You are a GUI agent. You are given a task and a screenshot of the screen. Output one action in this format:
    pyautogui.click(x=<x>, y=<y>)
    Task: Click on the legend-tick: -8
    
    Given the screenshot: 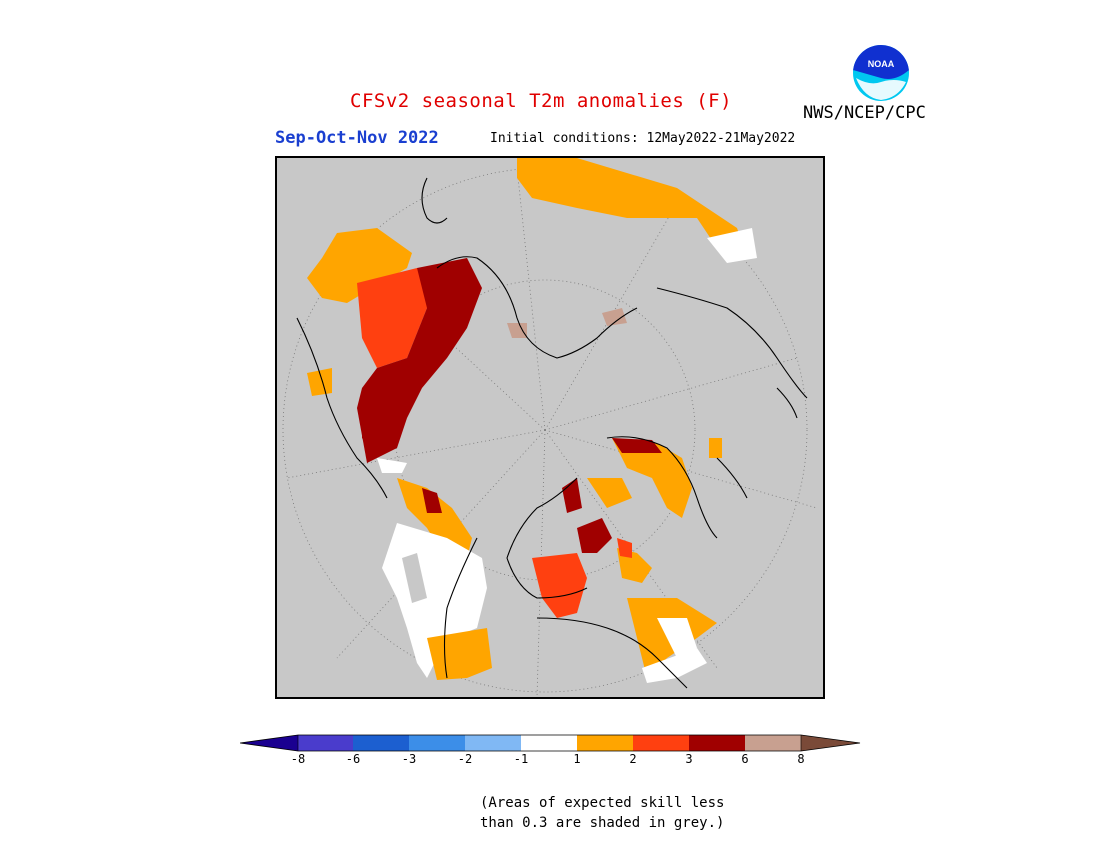 What is the action you would take?
    pyautogui.click(x=298, y=759)
    